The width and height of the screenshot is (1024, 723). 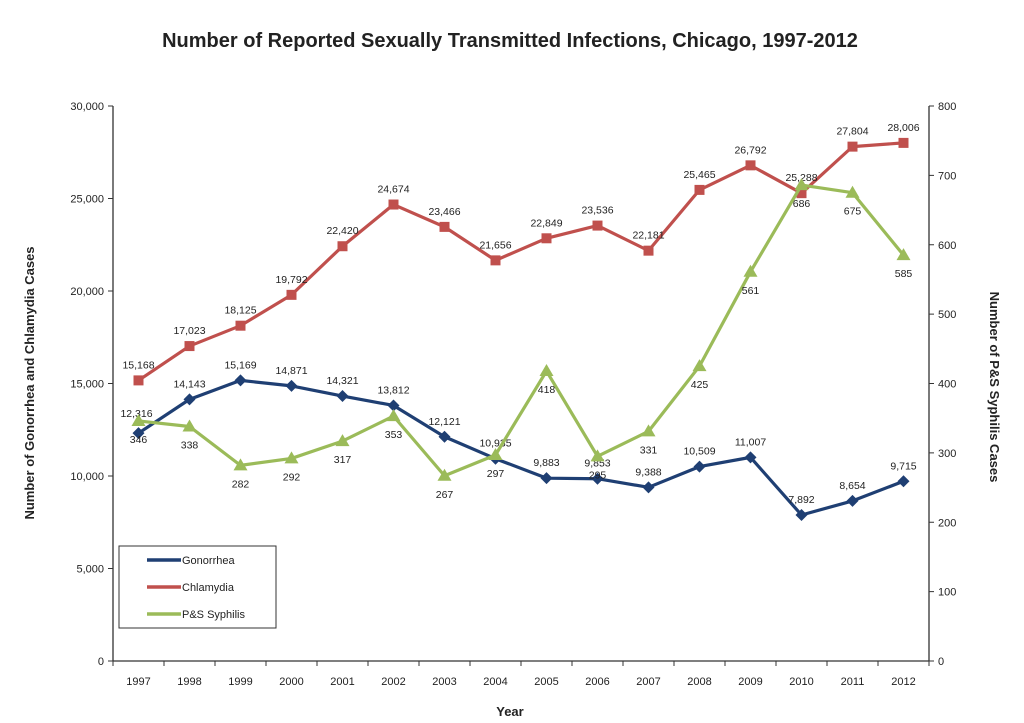 I want to click on gonorrhea-data-label: 13,812, so click(x=393, y=390).